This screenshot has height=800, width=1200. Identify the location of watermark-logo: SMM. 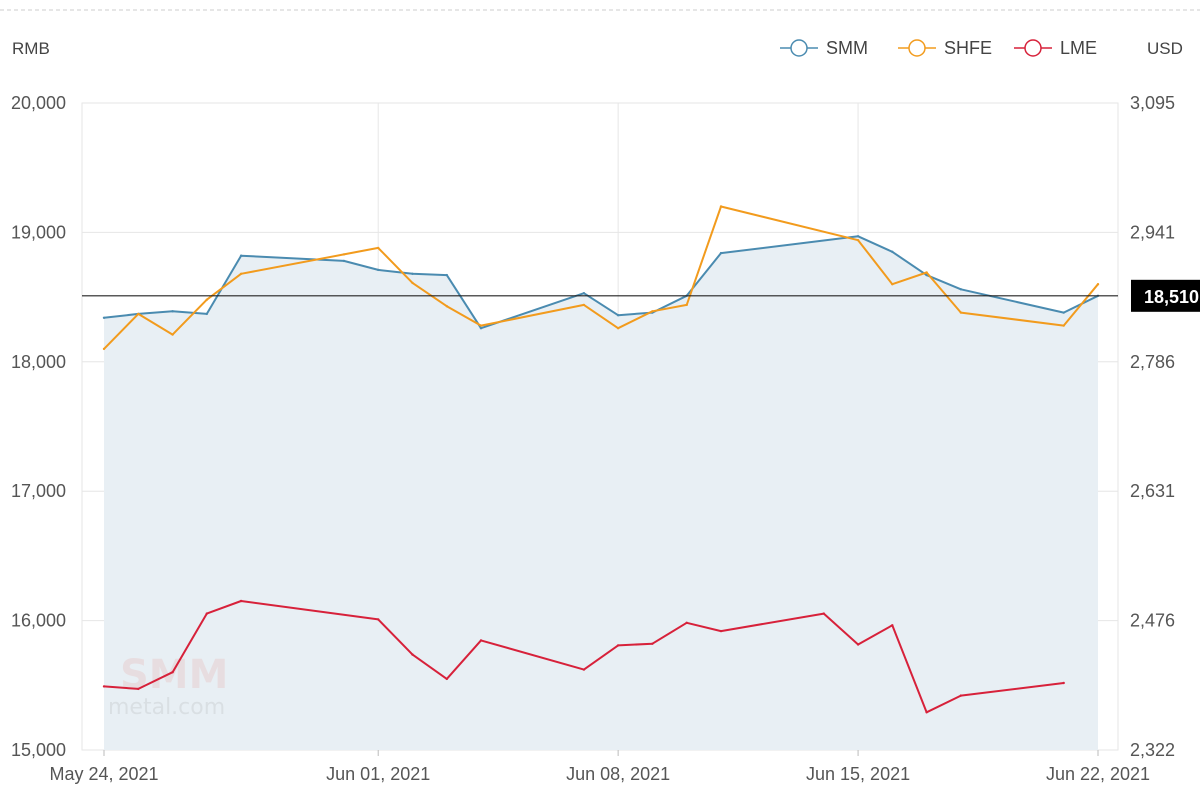
(174, 675).